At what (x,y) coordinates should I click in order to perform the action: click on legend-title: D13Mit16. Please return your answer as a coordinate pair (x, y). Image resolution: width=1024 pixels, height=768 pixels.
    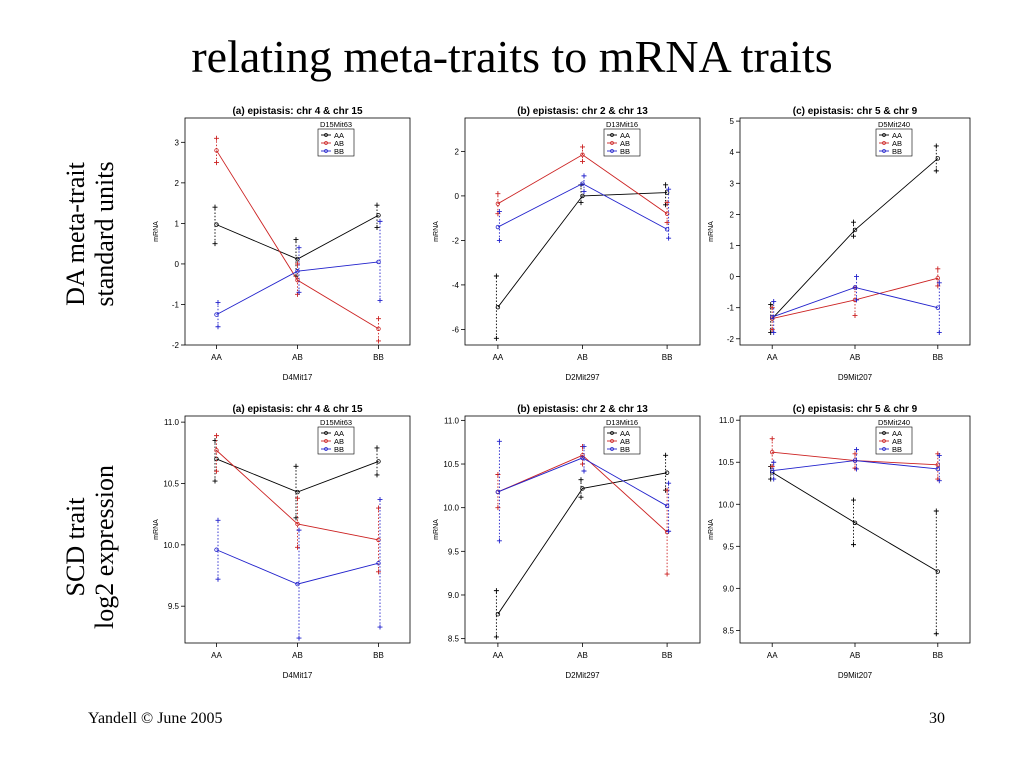
    Looking at the image, I should click on (622, 422).